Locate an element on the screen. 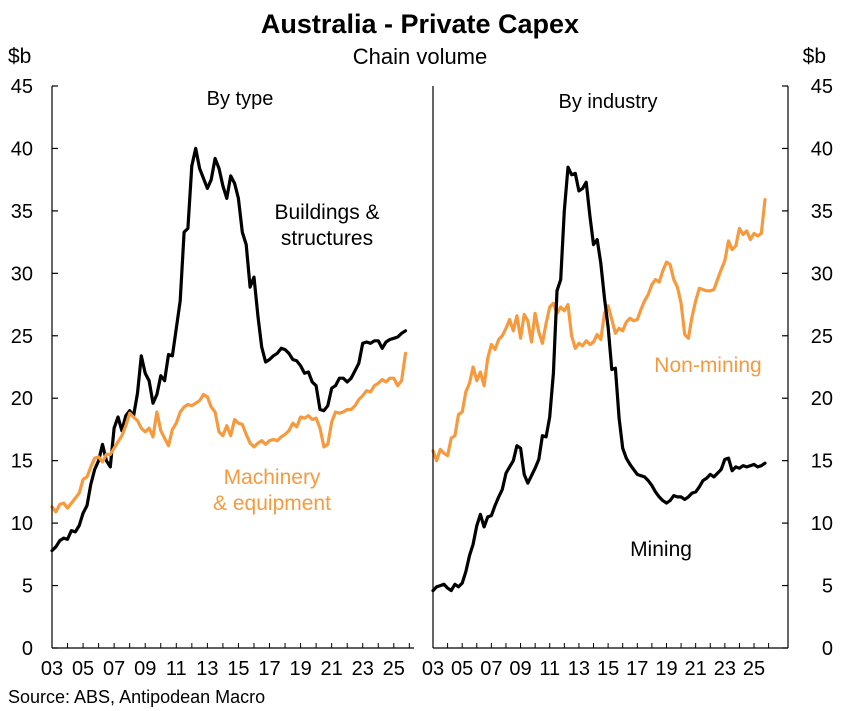  panel-label-by-industry: By industry is located at coordinates (608, 102).